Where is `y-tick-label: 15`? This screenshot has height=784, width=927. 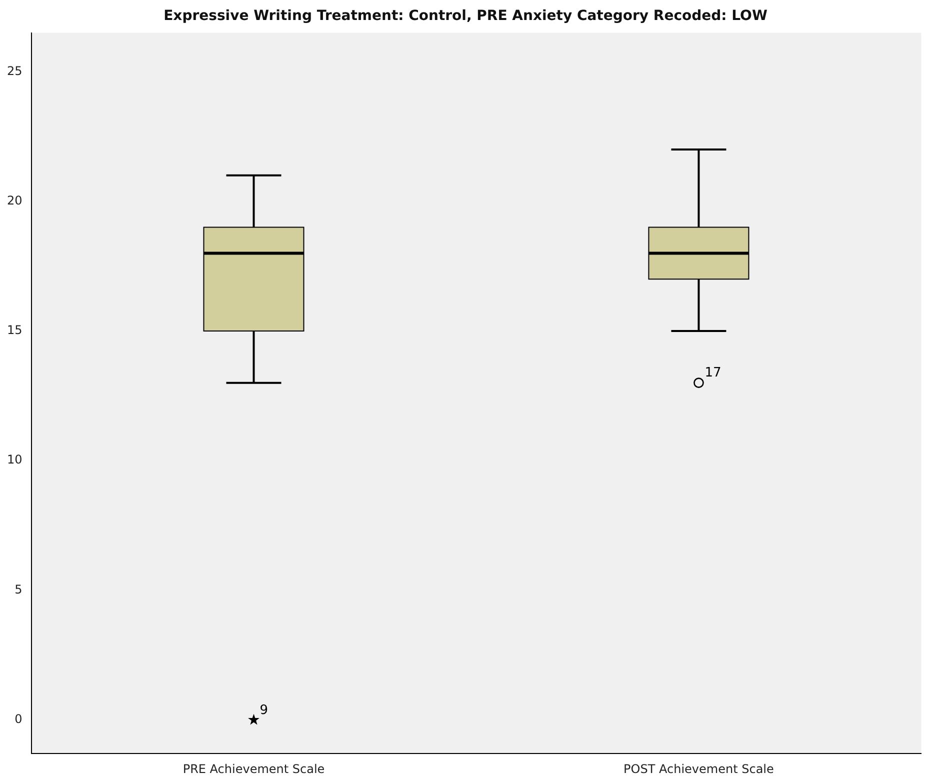 y-tick-label: 15 is located at coordinates (14, 330).